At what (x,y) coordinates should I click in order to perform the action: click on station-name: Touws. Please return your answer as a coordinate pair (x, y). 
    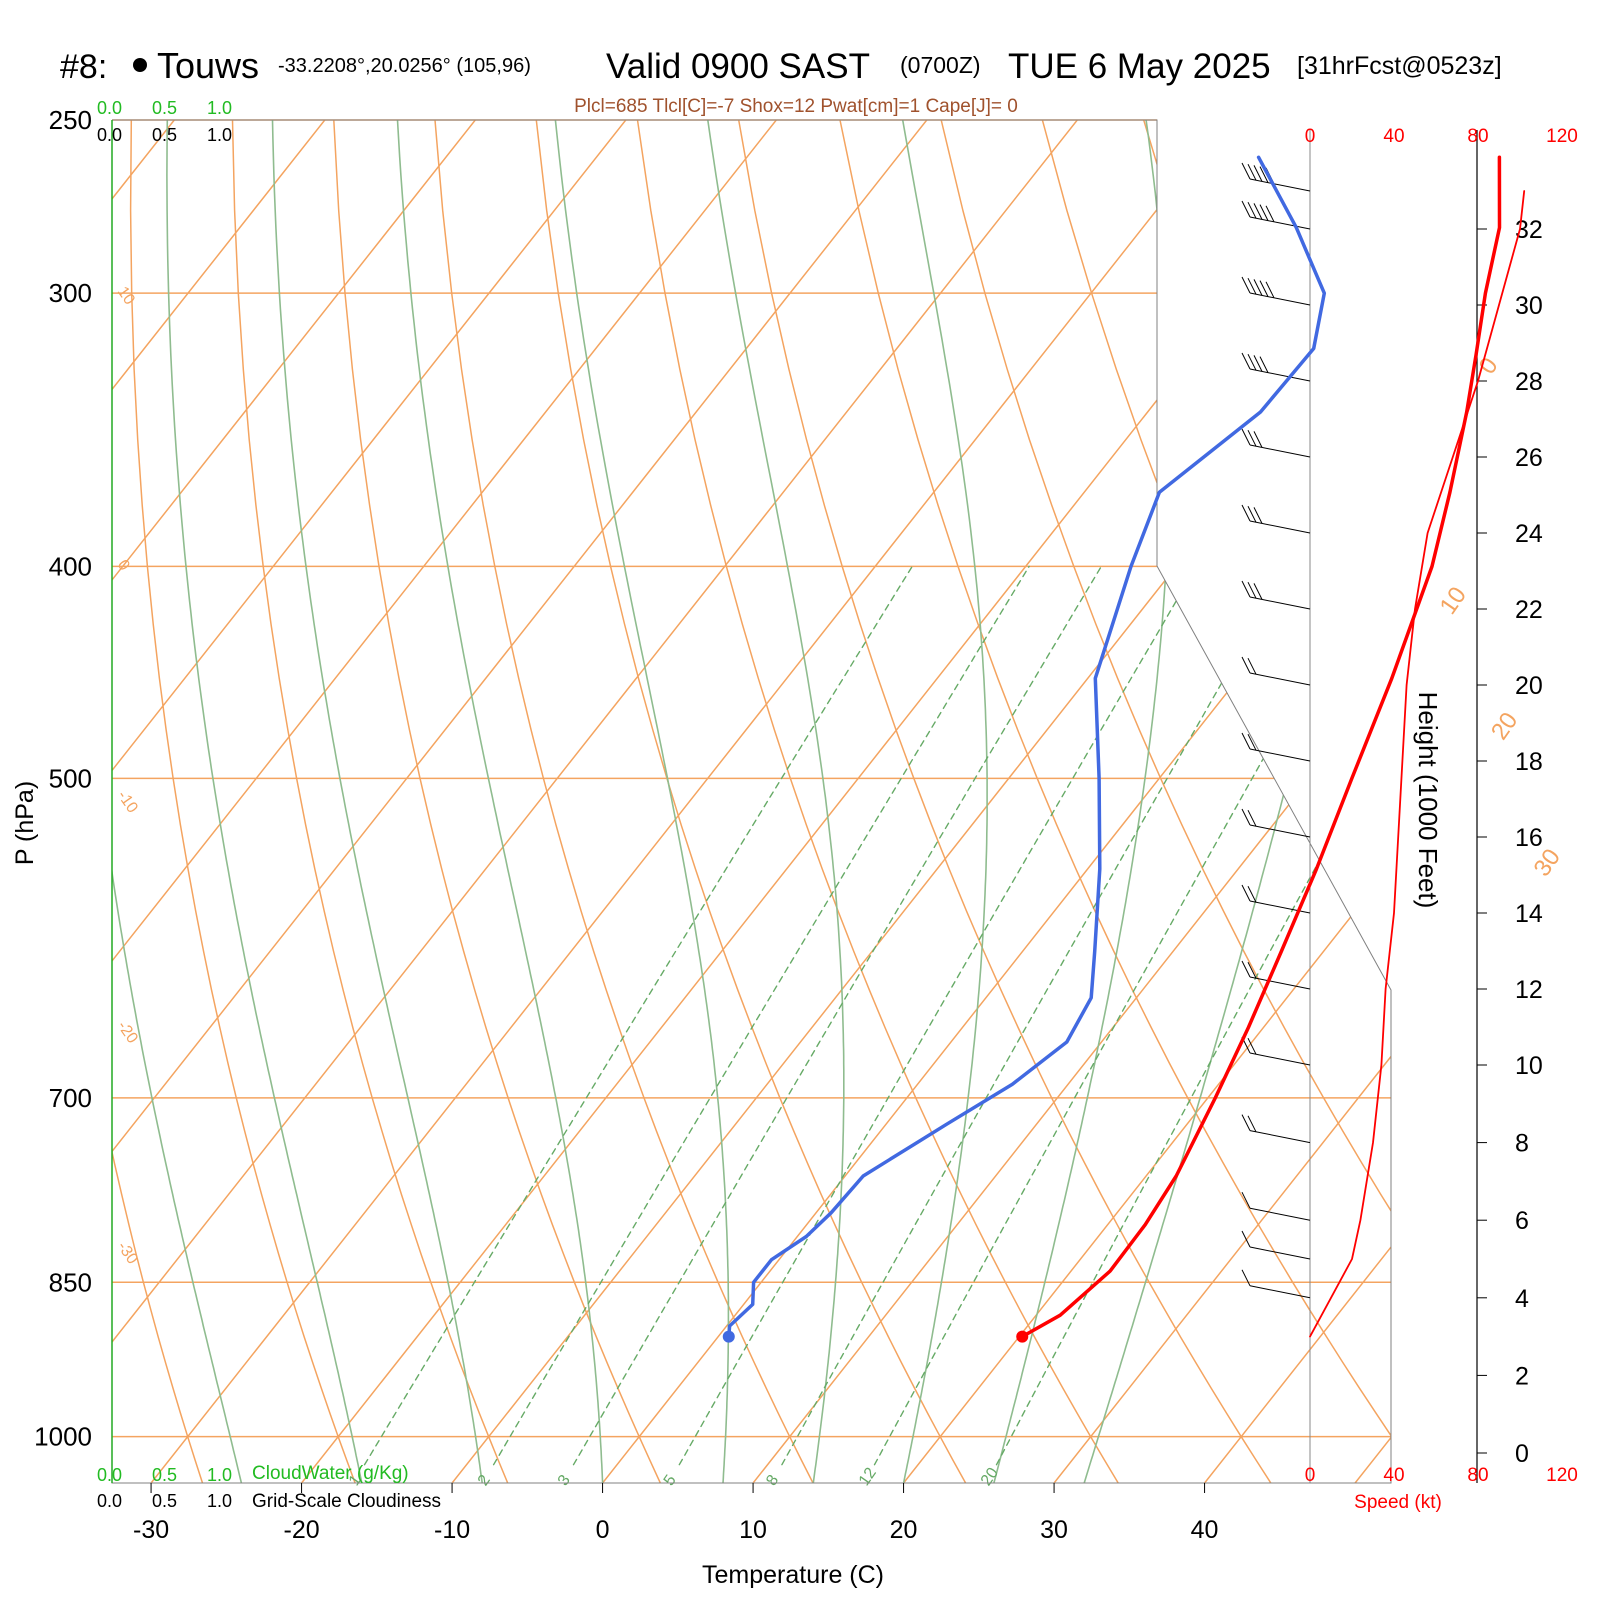
    Looking at the image, I should click on (208, 65).